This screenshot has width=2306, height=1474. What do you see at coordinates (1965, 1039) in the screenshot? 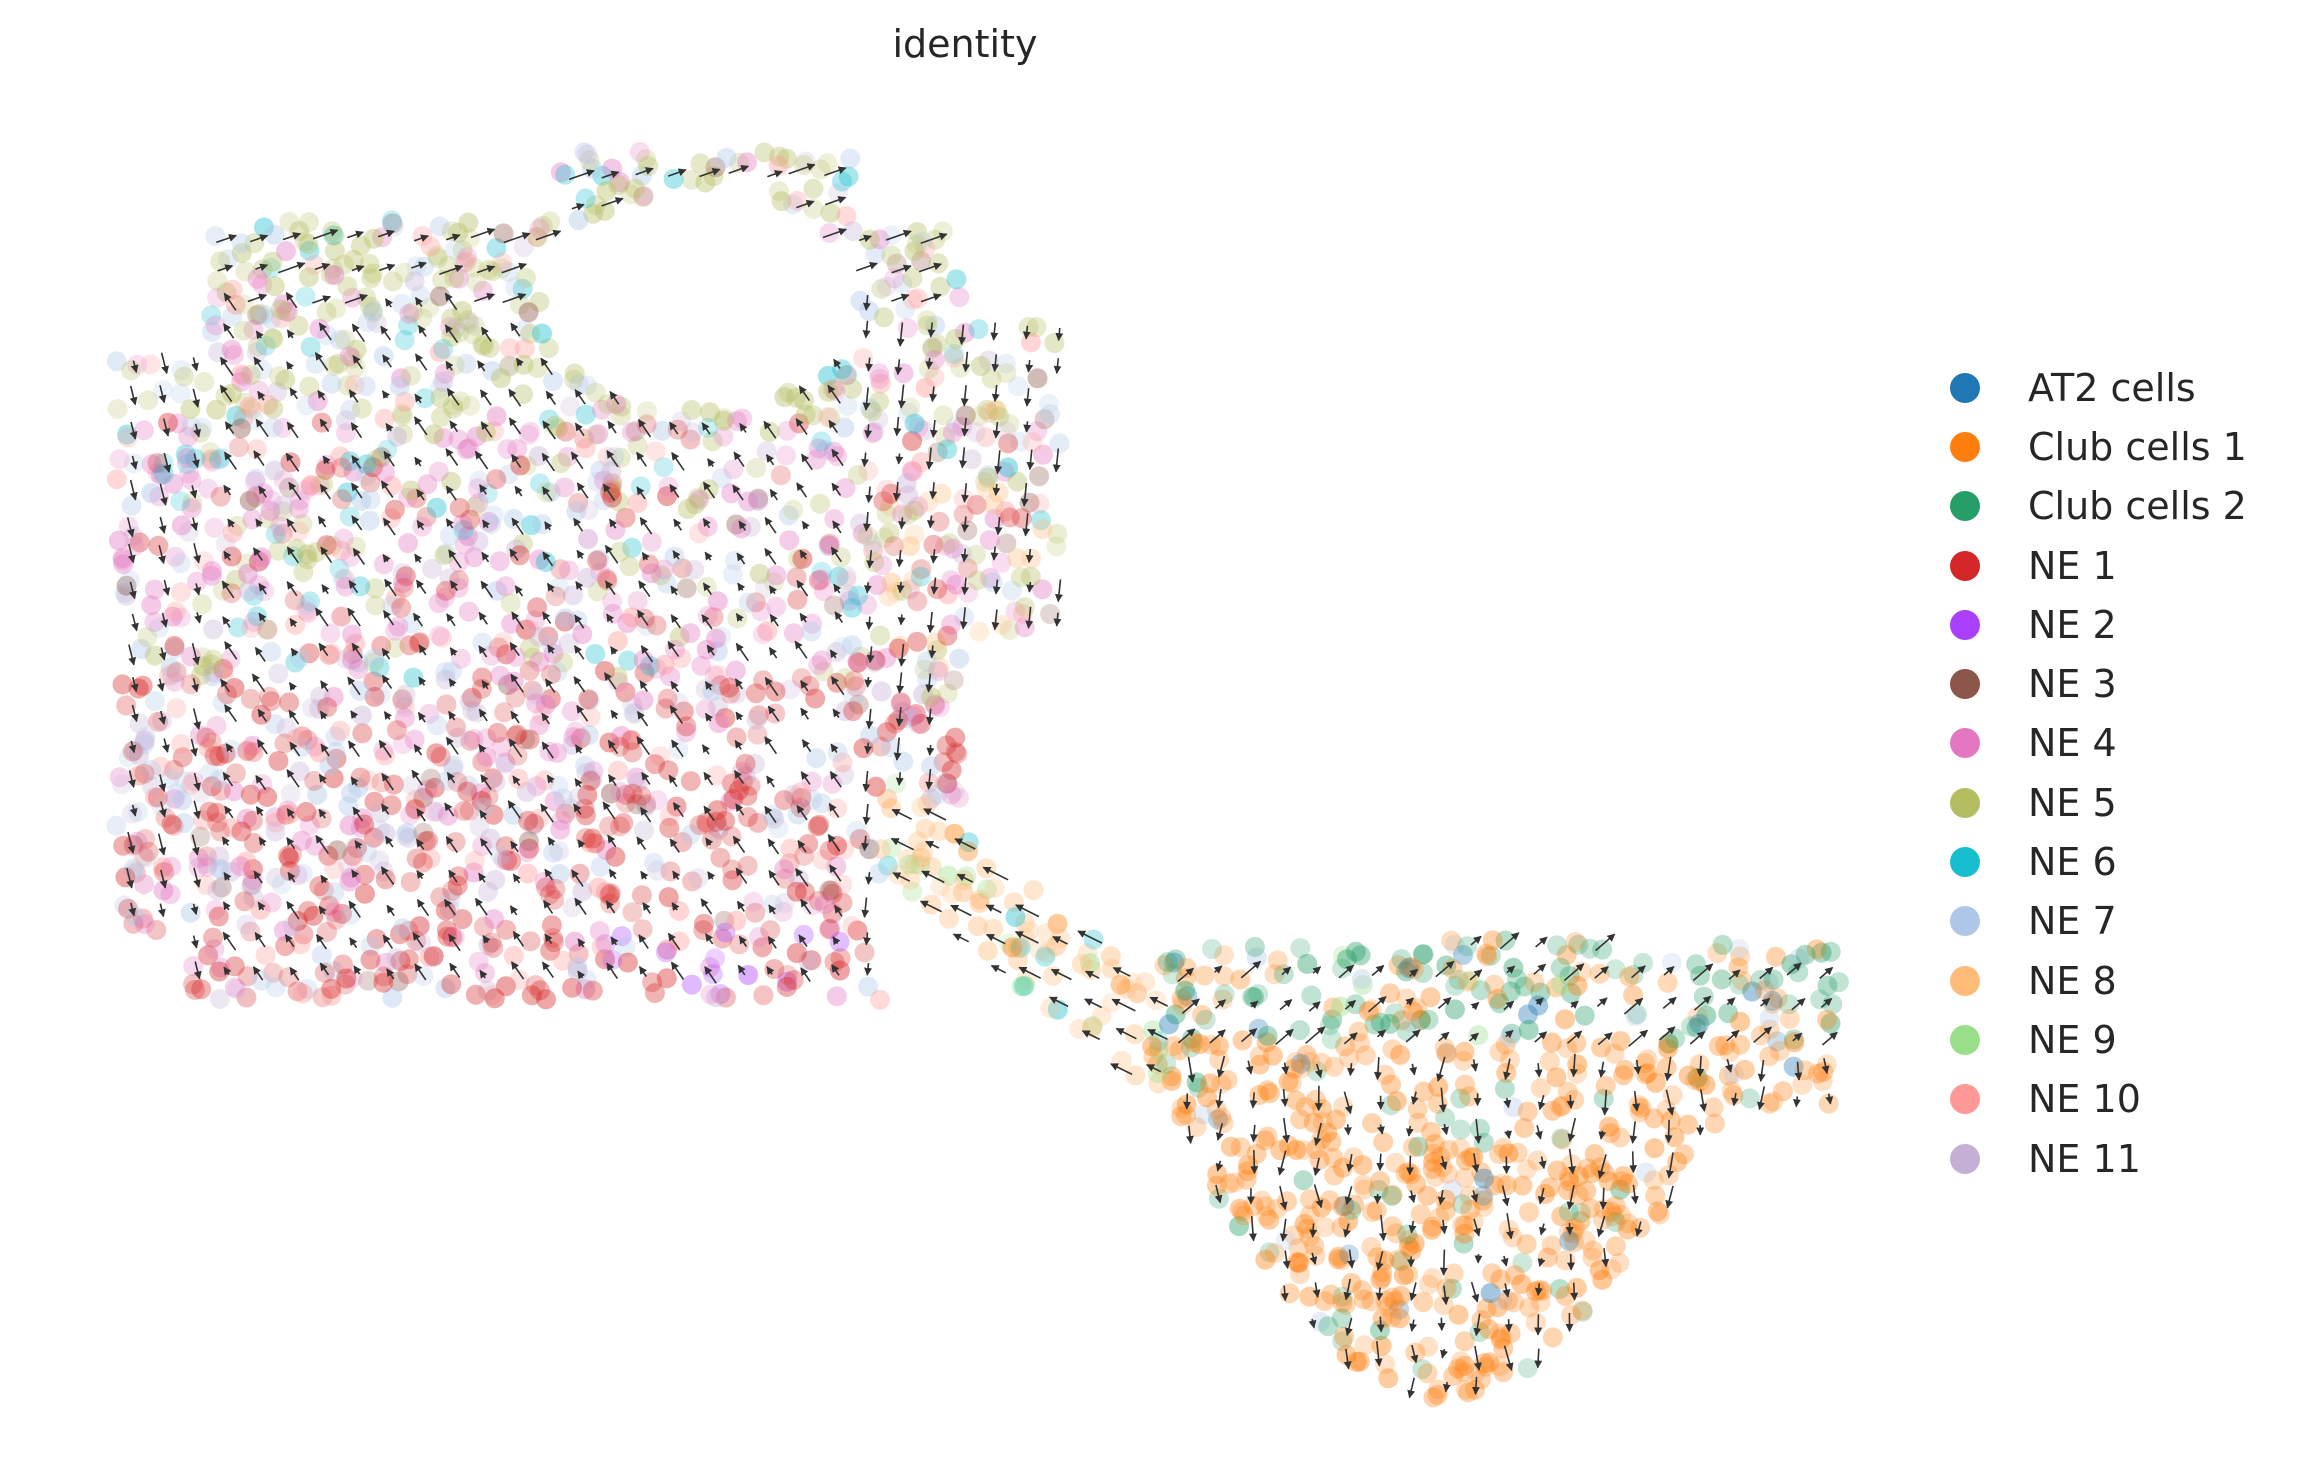
I see `legend-swatch` at bounding box center [1965, 1039].